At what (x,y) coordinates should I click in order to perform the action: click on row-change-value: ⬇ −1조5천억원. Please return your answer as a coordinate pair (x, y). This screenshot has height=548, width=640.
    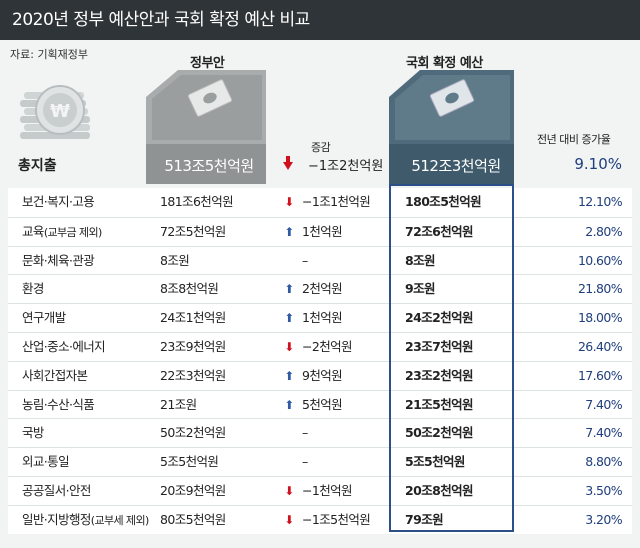
    Looking at the image, I should click on (326, 520).